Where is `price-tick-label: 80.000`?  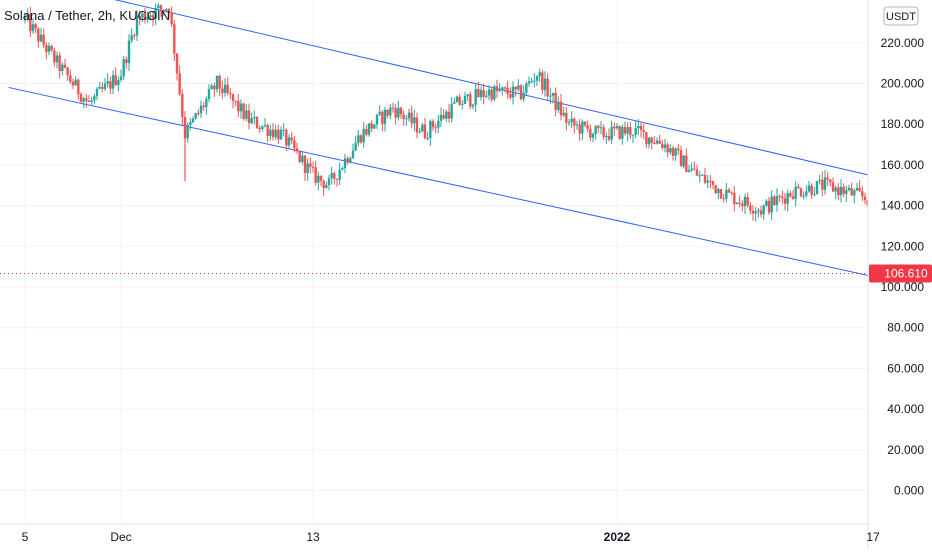 price-tick-label: 80.000 is located at coordinates (905, 328).